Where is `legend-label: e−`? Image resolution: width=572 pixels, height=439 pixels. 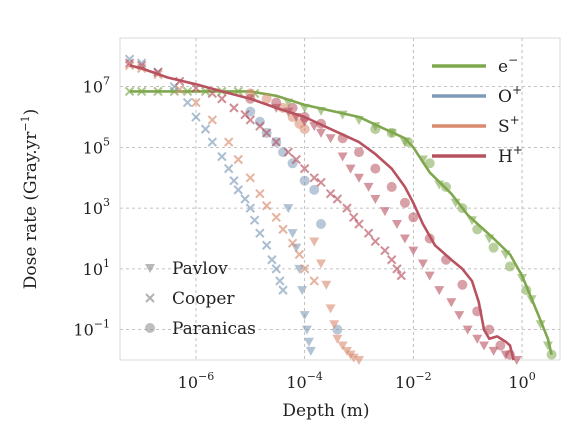
legend-label: e− is located at coordinates (508, 65).